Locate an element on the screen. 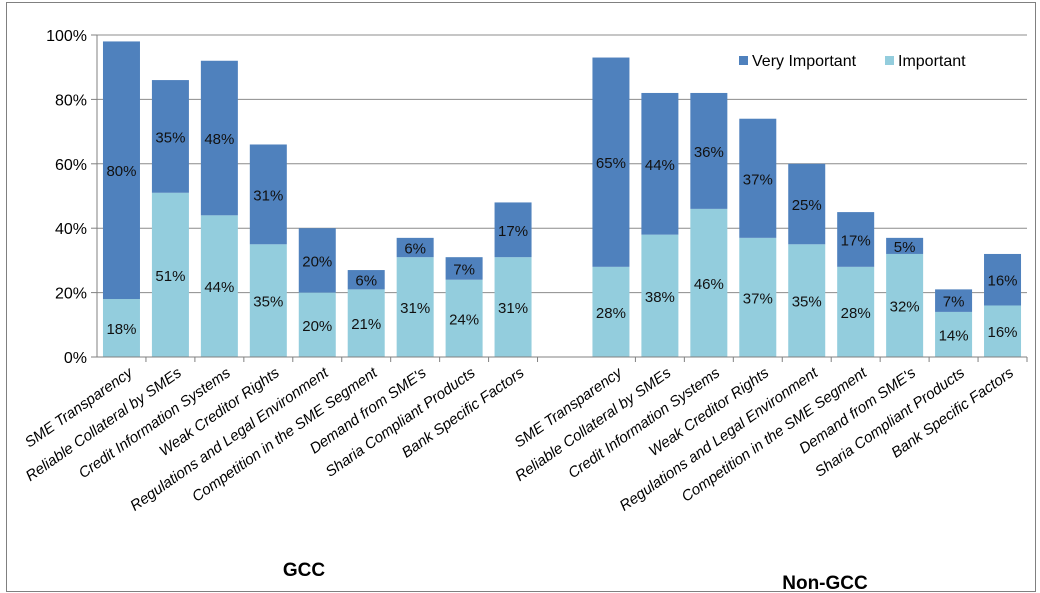 This screenshot has height=593, width=1040. data-label-very-important: 80% is located at coordinates (121, 171).